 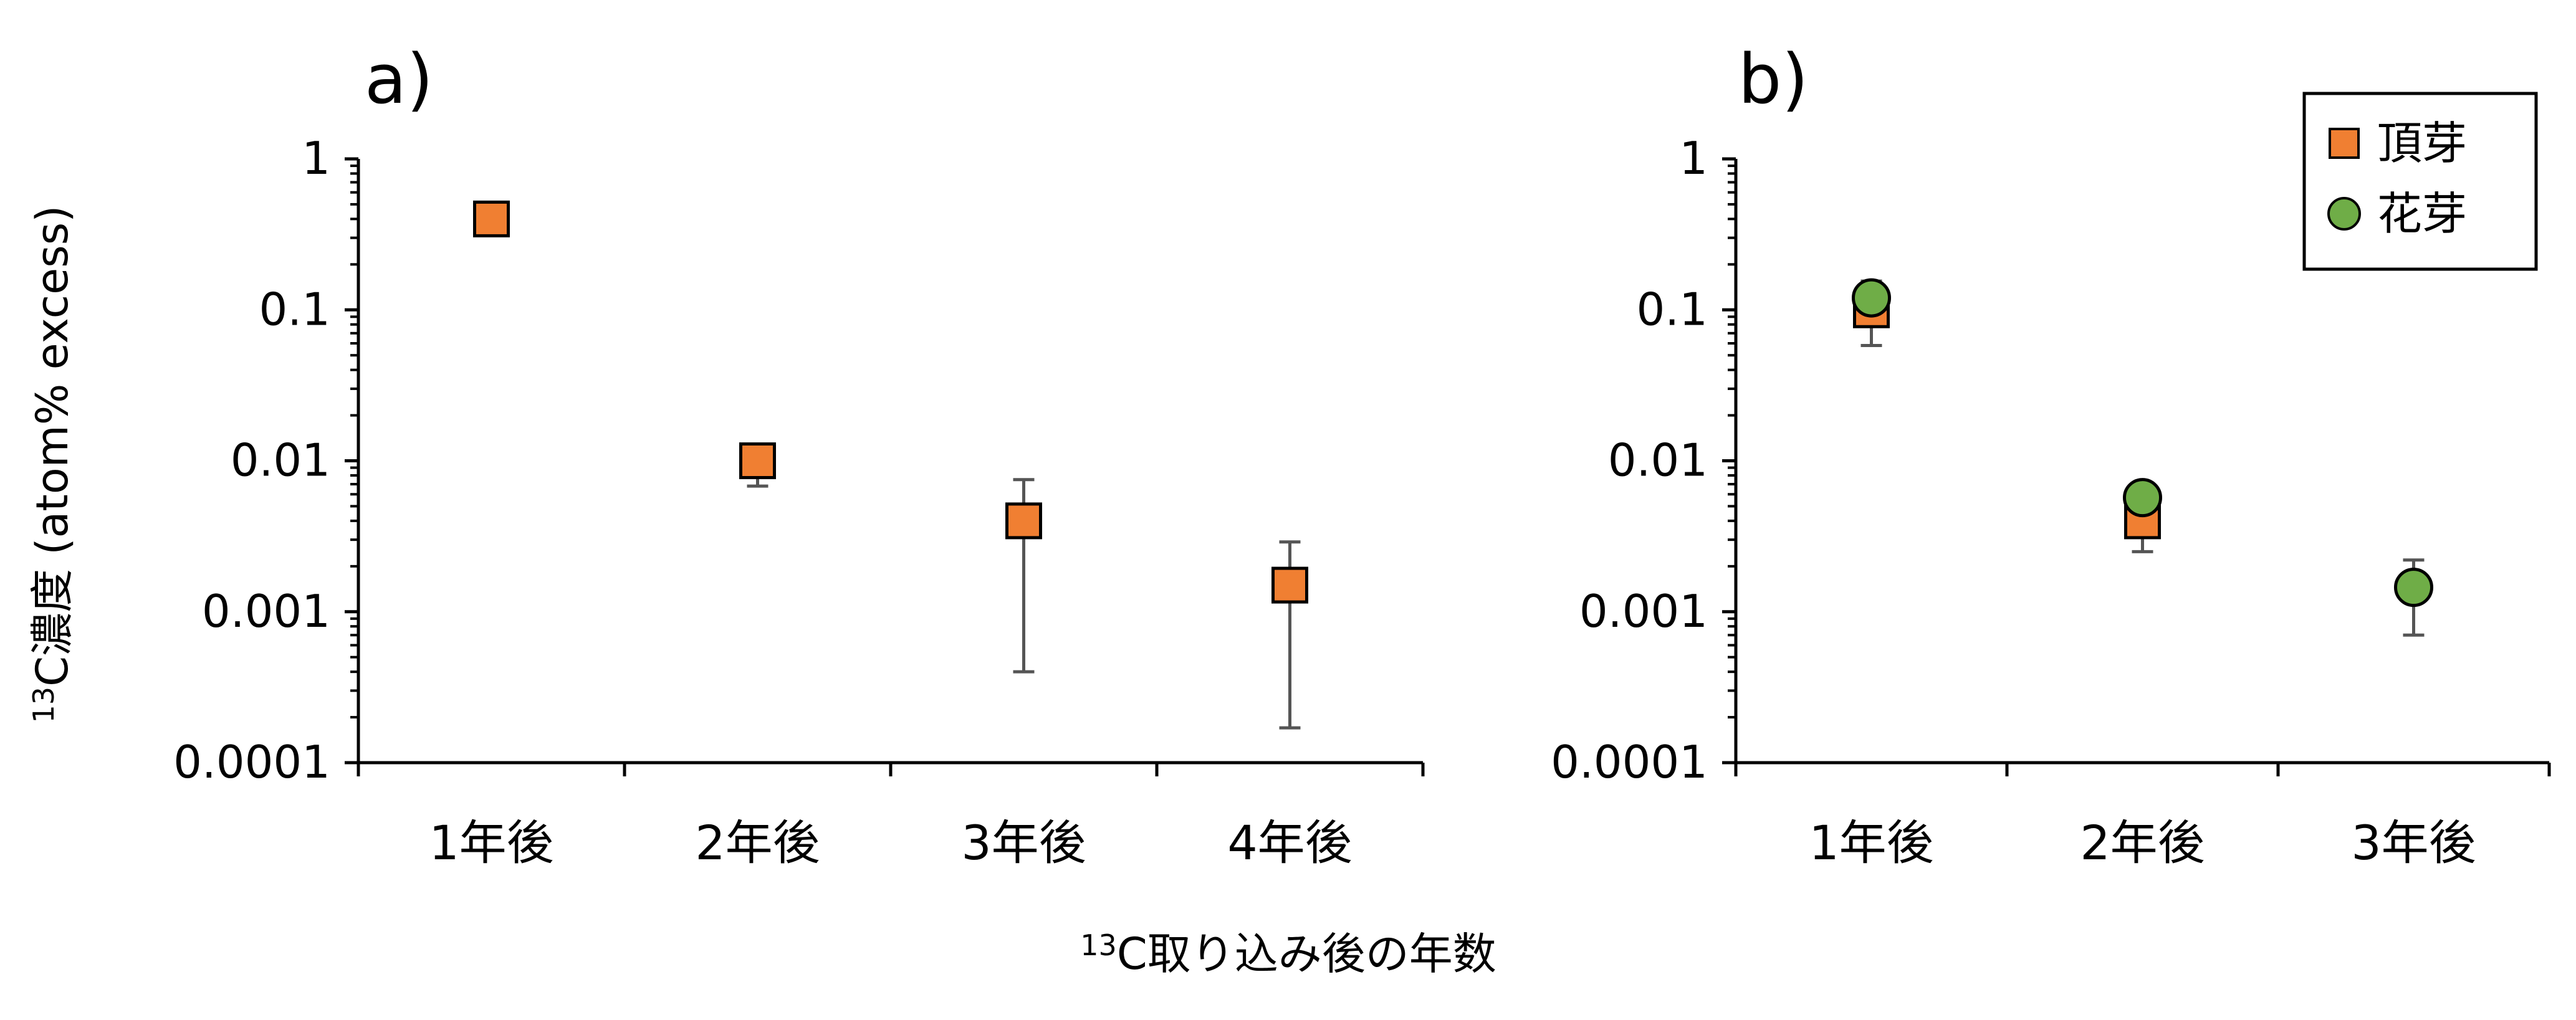 I want to click on x-axis-label-text: C取り込み後の年数, so click(x=1307, y=953).